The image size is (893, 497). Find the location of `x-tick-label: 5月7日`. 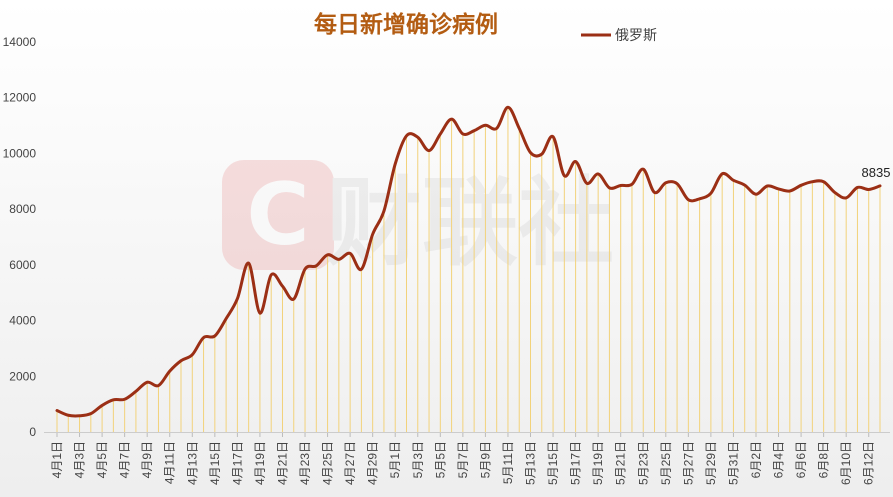

x-tick-label: 5月7日 is located at coordinates (463, 459).